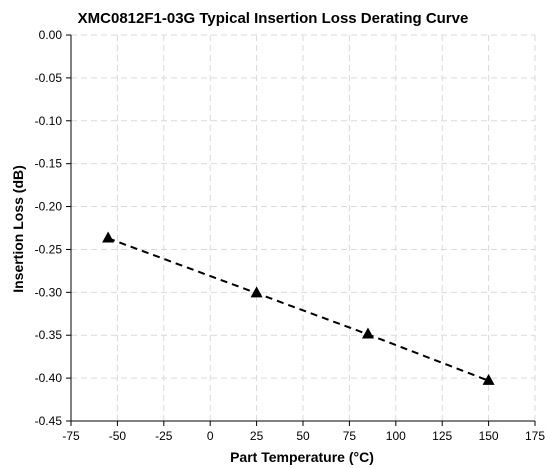 The width and height of the screenshot is (545, 468). Describe the element at coordinates (210, 436) in the screenshot. I see `x-tick-label: 0` at that location.